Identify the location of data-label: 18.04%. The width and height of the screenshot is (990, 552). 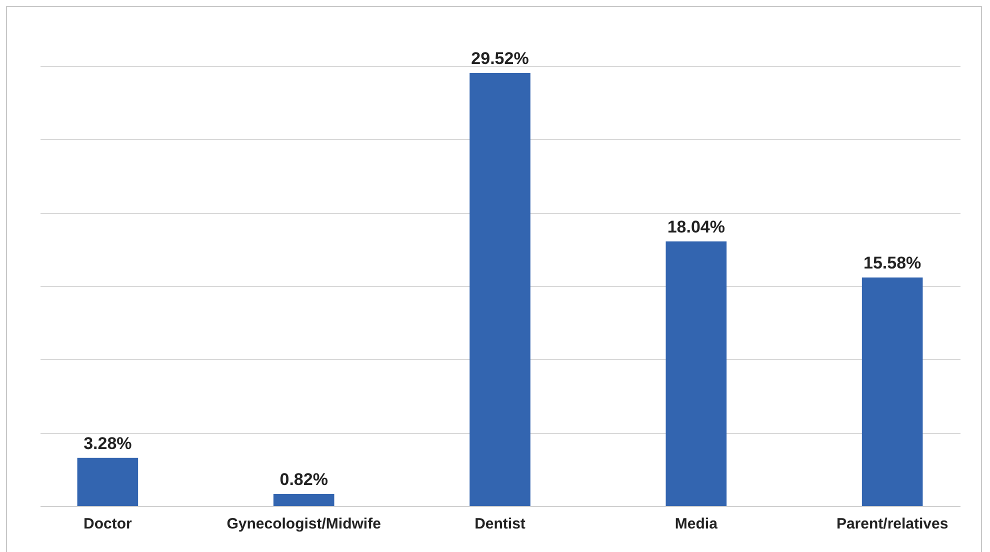
(696, 226).